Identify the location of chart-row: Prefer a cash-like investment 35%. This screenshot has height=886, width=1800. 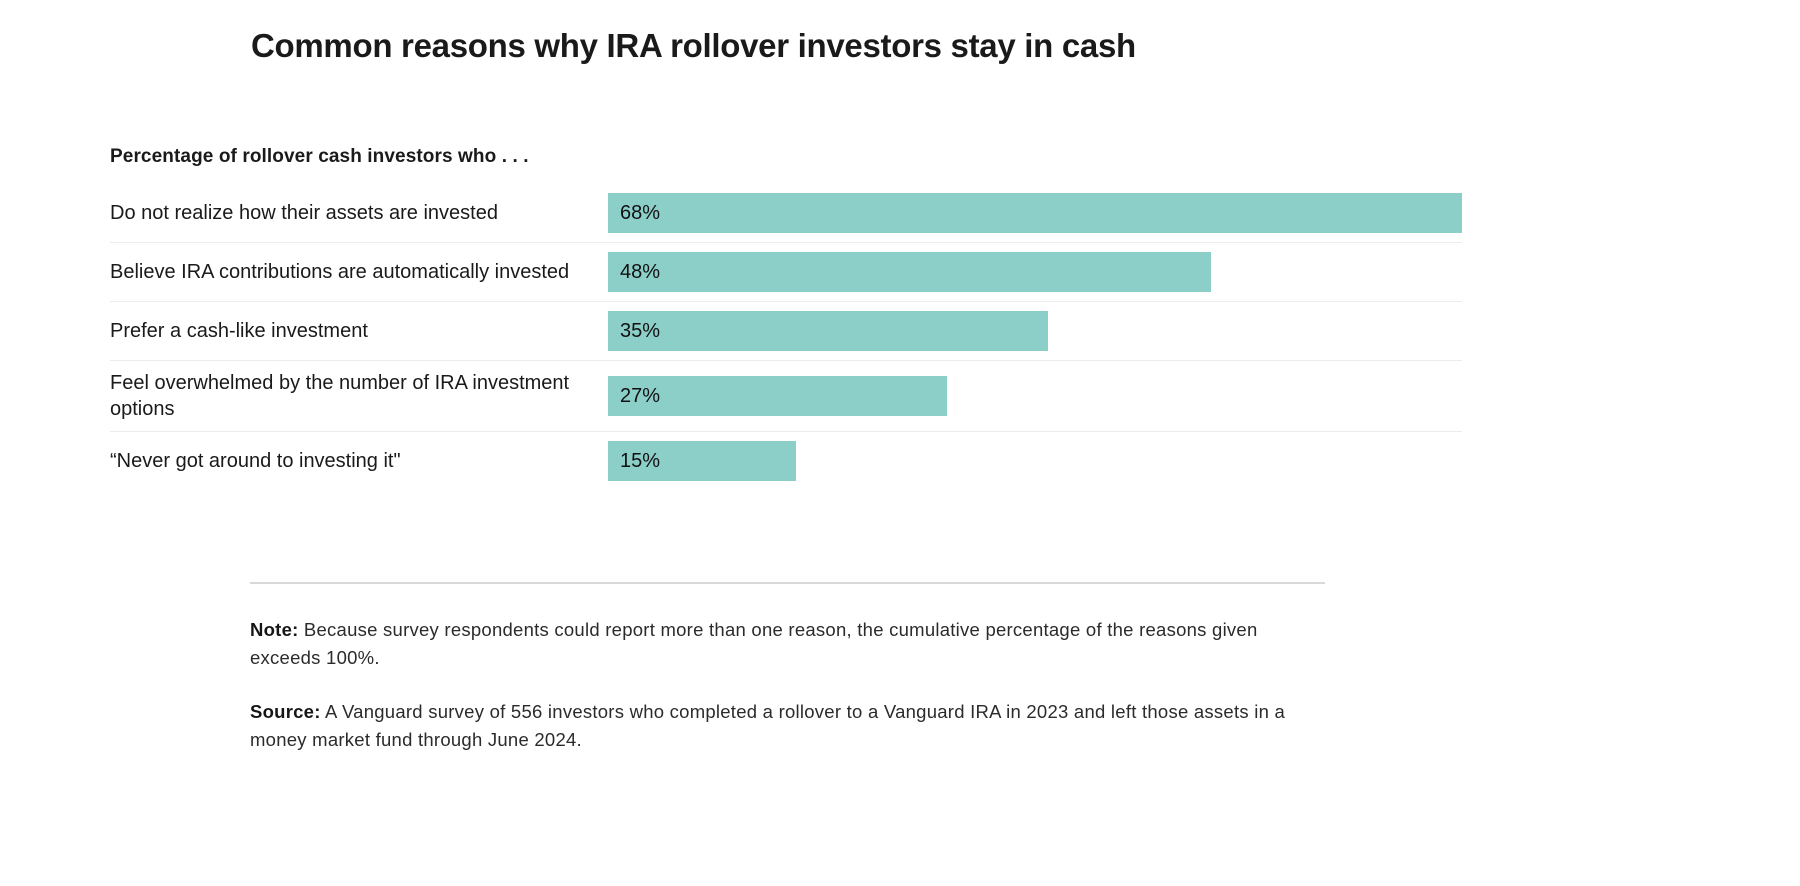
(786, 331).